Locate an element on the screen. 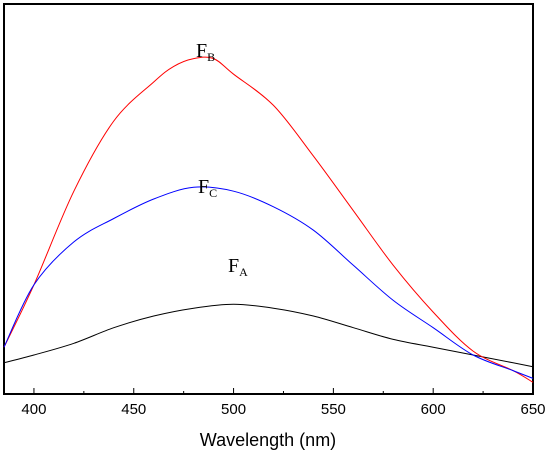 The width and height of the screenshot is (550, 463). series-label-fb: FB is located at coordinates (205, 52).